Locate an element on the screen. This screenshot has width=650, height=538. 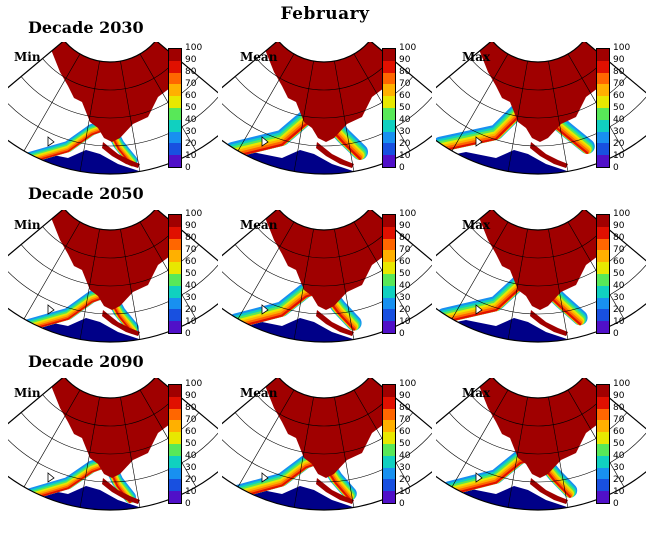
decade-label: Decade 2050 is located at coordinates (86, 193).